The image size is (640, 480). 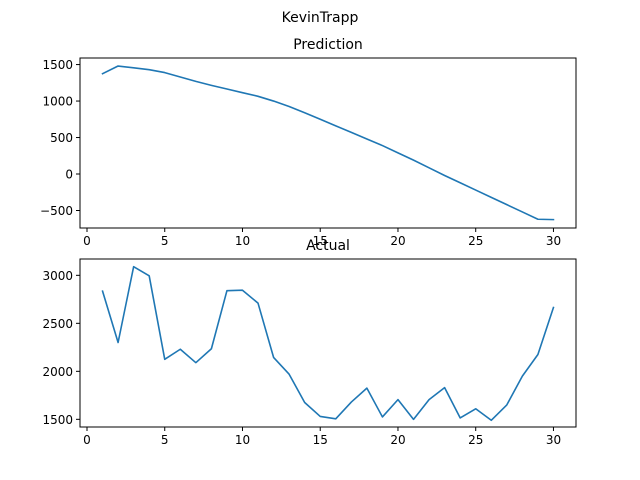 What do you see at coordinates (57, 276) in the screenshot?
I see `y-tick-label: 3000` at bounding box center [57, 276].